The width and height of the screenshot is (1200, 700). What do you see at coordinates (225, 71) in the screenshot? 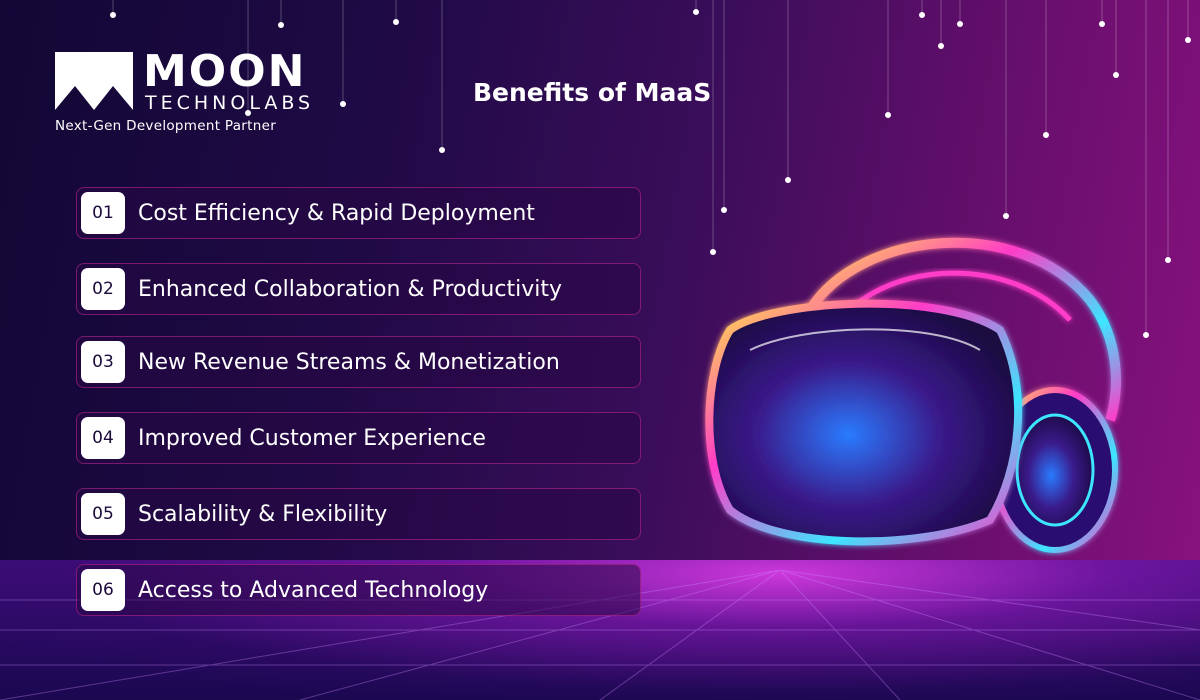
I see `brand-name: MOON` at bounding box center [225, 71].